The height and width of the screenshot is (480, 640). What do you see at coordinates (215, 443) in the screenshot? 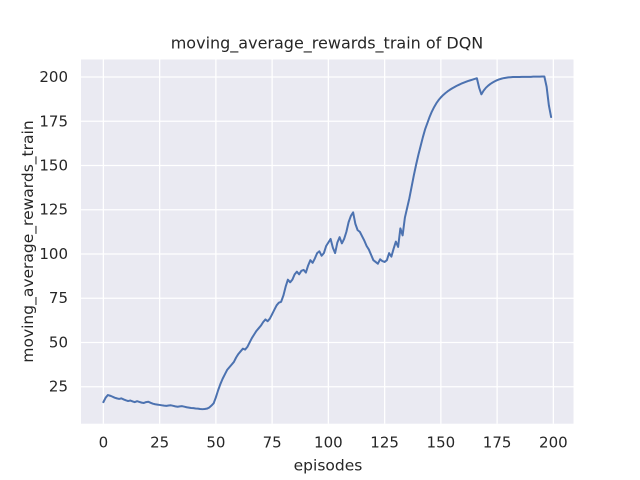
I see `x-tick-label: 50` at bounding box center [215, 443].